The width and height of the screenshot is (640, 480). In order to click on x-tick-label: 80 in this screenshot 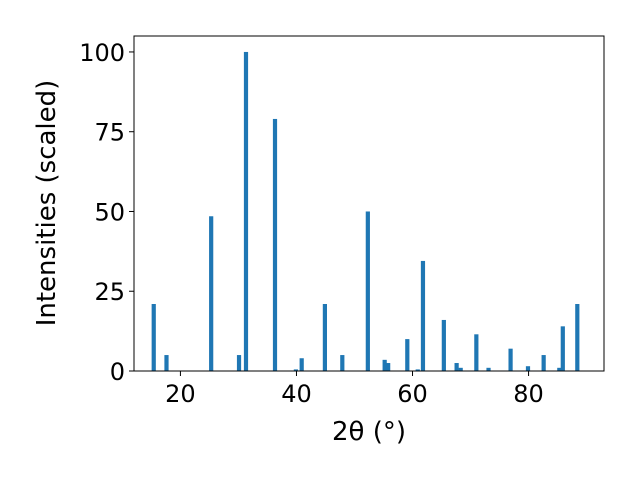, I will do `click(528, 394)`.